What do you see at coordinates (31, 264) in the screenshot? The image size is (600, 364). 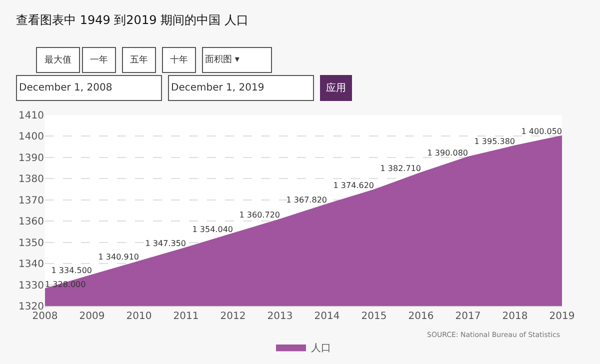 I see `y-tick-label: 1340` at bounding box center [31, 264].